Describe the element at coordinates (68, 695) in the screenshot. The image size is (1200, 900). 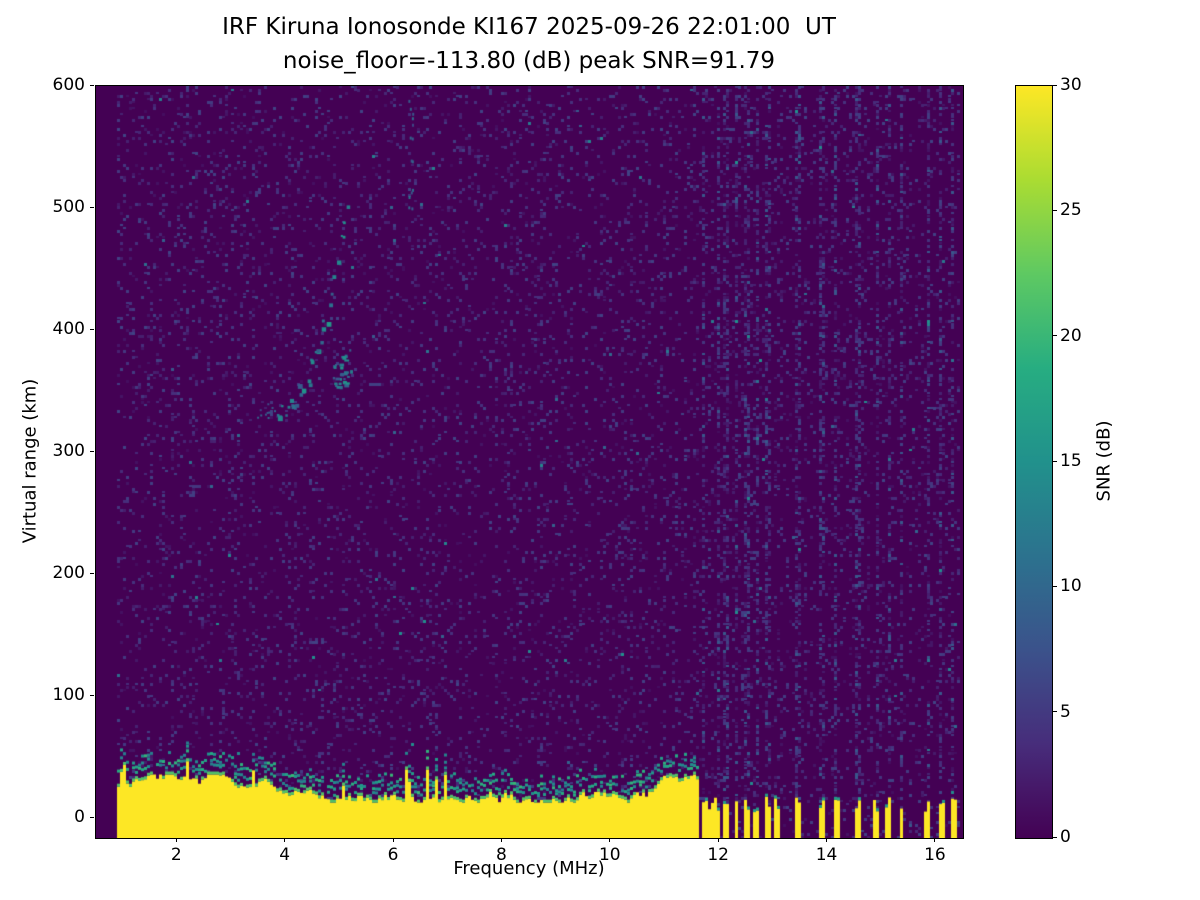
I see `y-tick-label: 100` at that location.